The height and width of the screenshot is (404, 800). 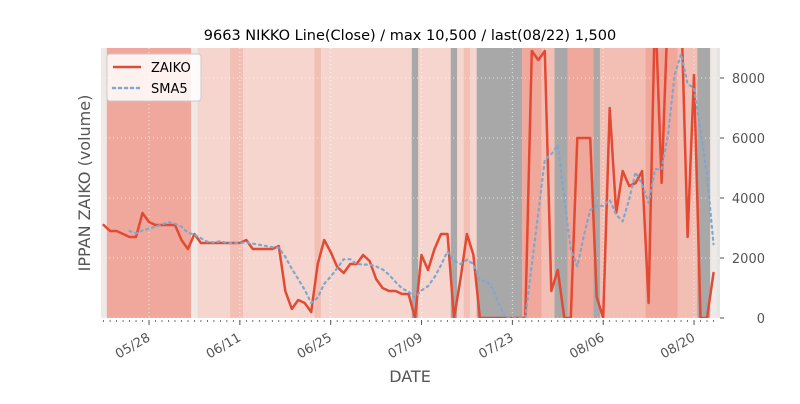 I want to click on x-axis: 05/28 06/11 06/25 07/09 07/23 08/06 08/20, so click(x=408, y=341).